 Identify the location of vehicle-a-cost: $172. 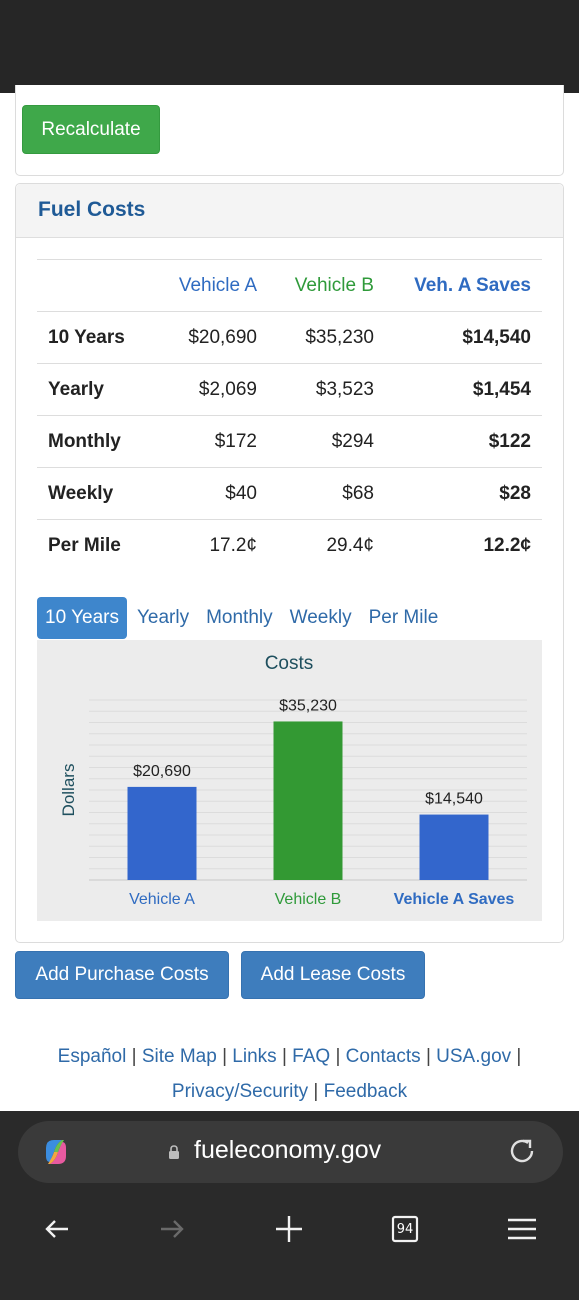
(210, 441).